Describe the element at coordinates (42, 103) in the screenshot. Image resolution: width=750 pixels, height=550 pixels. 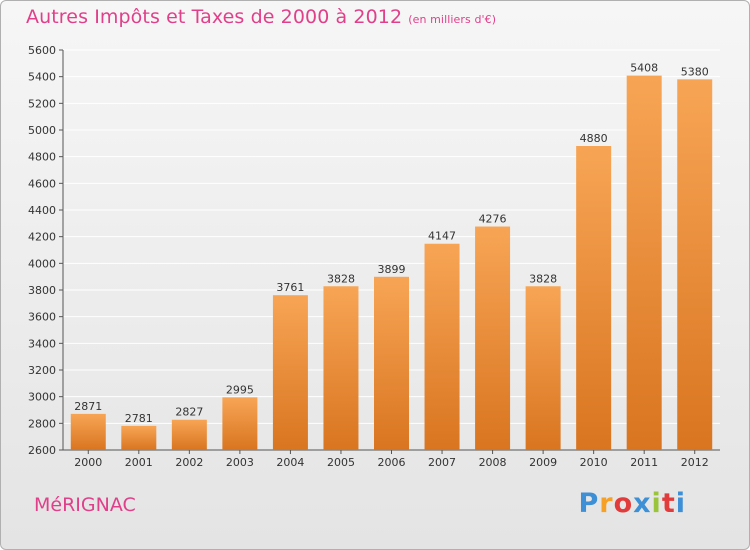
I see `y-tick-label: 5200` at that location.